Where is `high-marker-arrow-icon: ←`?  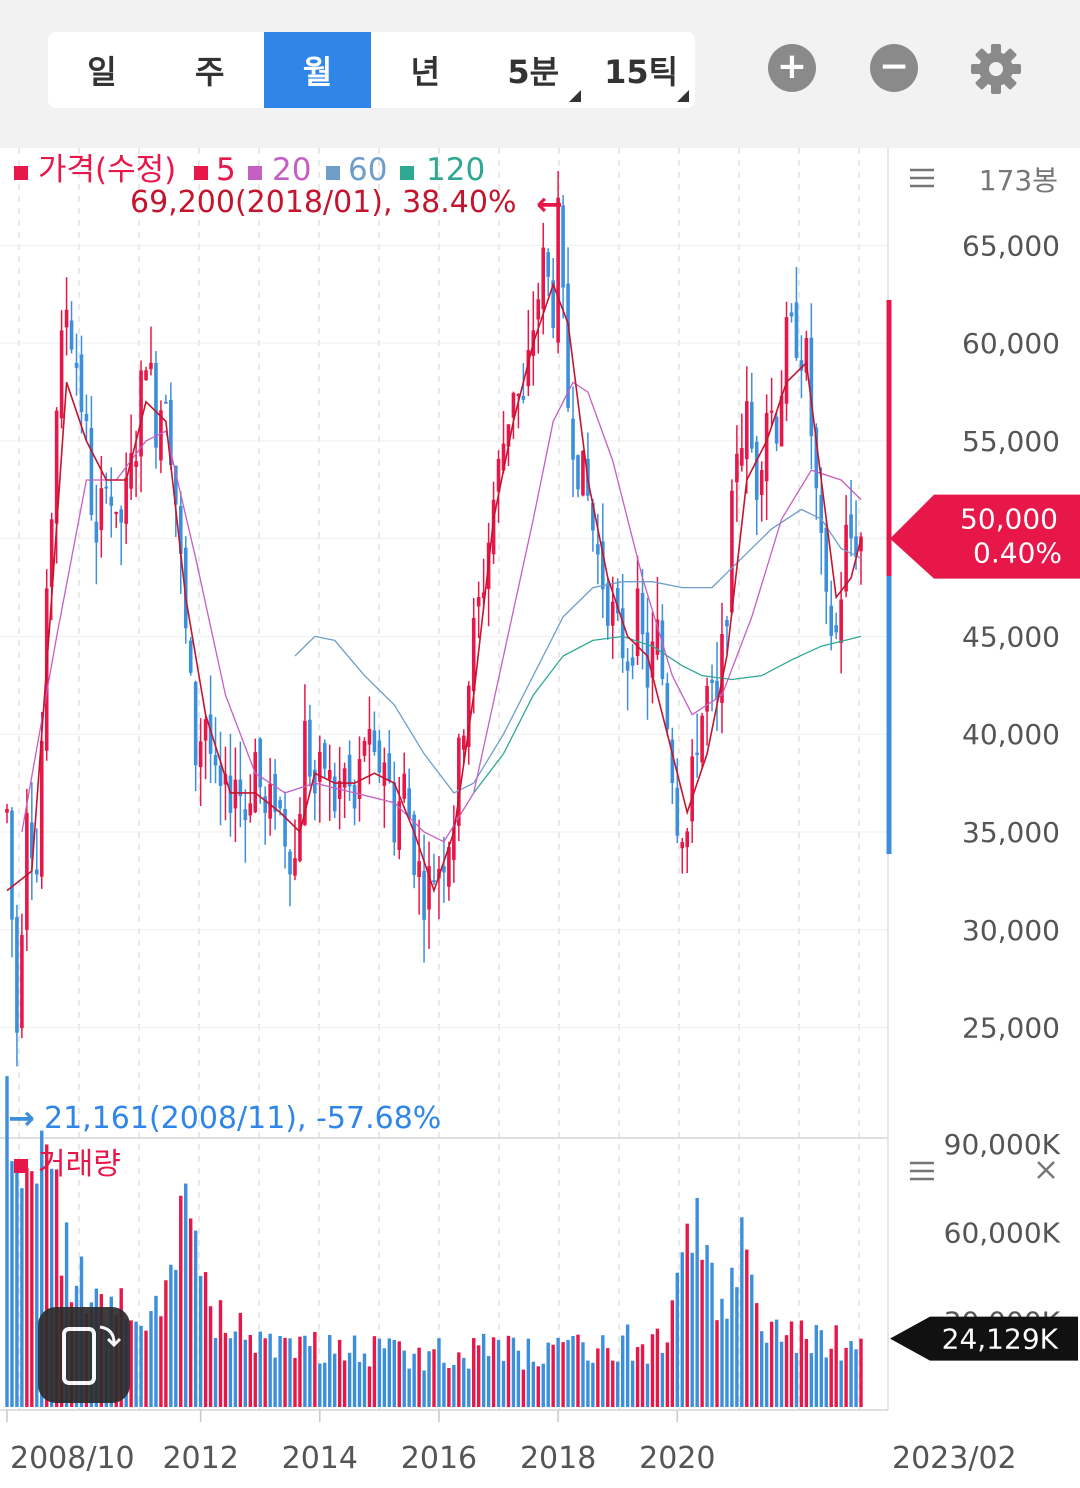 high-marker-arrow-icon: ← is located at coordinates (549, 204).